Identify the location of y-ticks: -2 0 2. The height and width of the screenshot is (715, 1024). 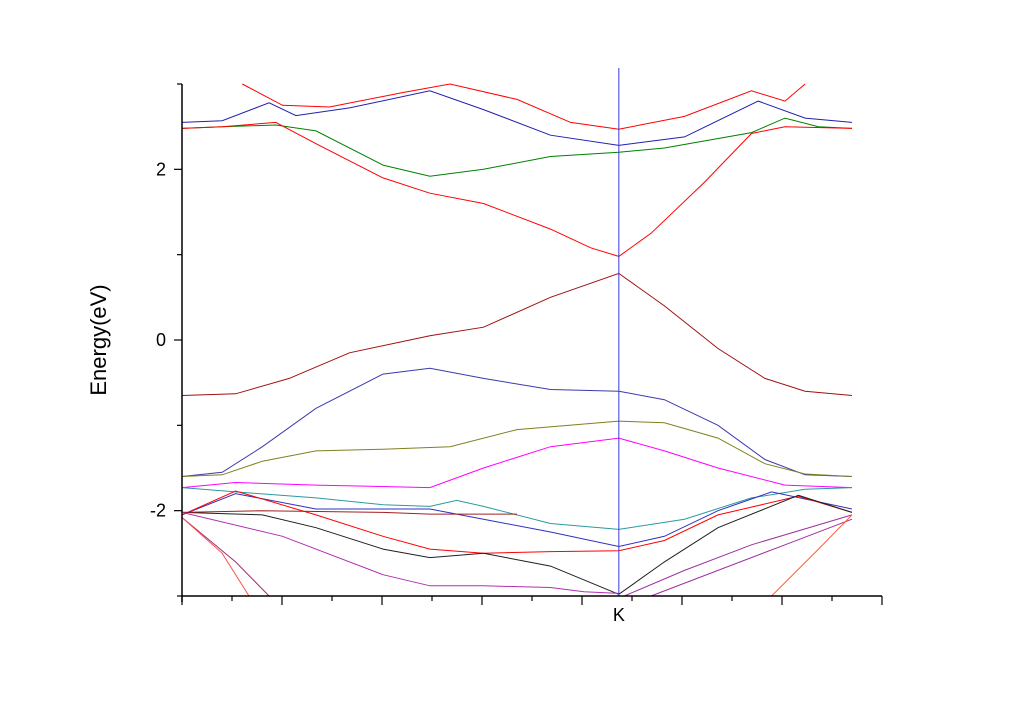
(166, 340).